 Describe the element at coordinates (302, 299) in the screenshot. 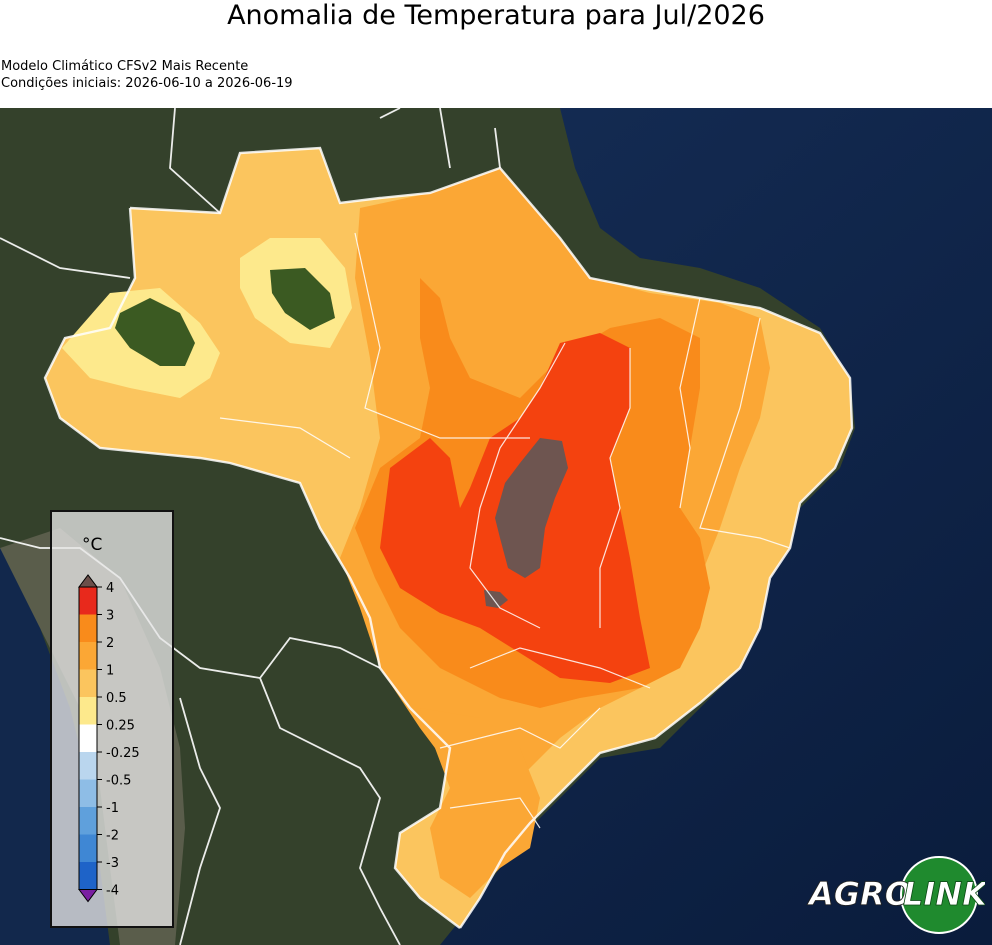

I see `neutral-patch-north` at that location.